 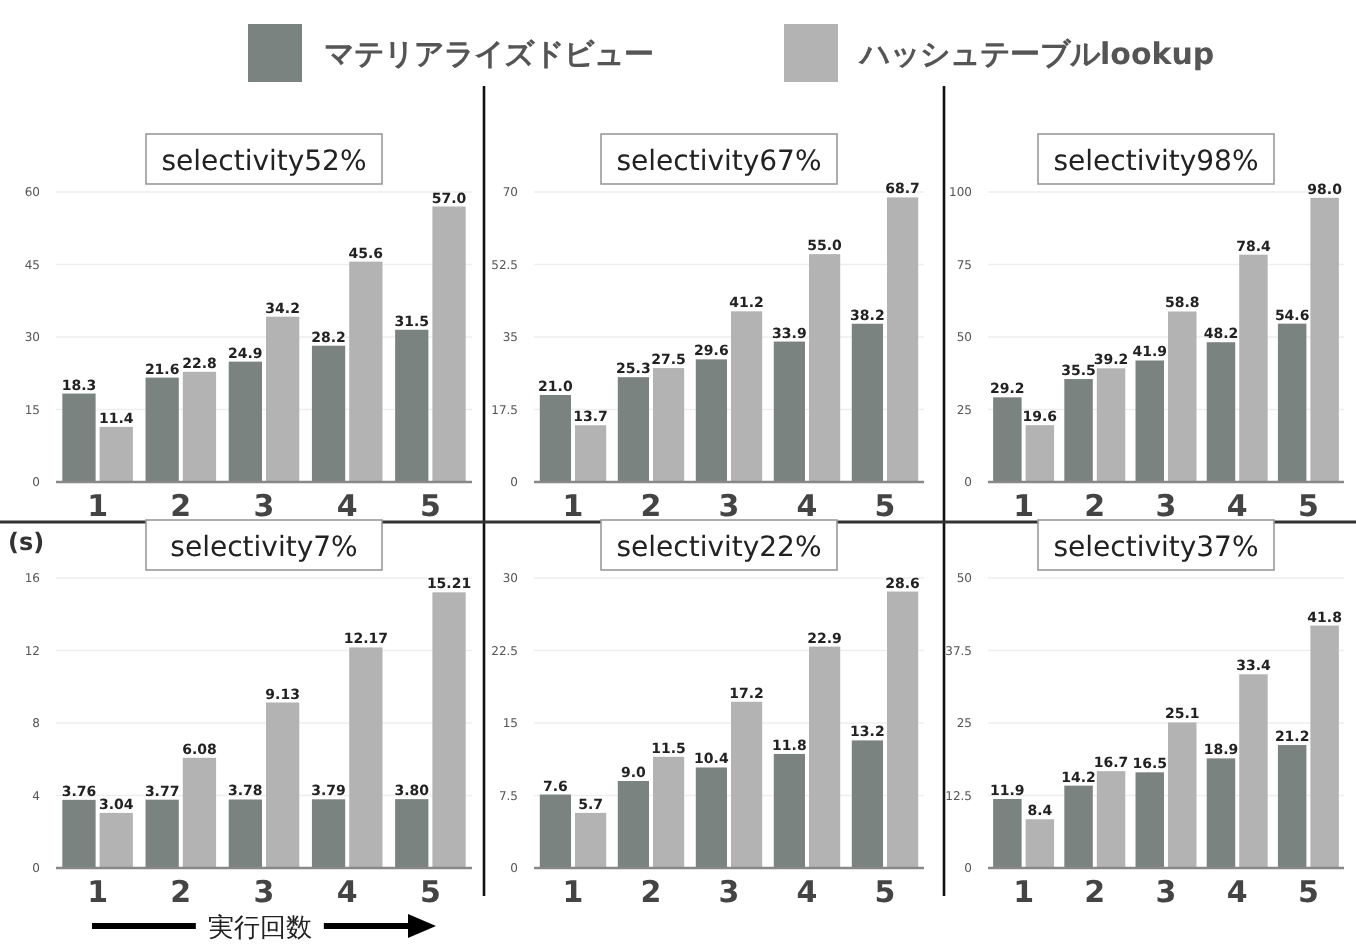 What do you see at coordinates (1036, 54) in the screenshot?
I see `legend-label: ハッシュテーブルlookup` at bounding box center [1036, 54].